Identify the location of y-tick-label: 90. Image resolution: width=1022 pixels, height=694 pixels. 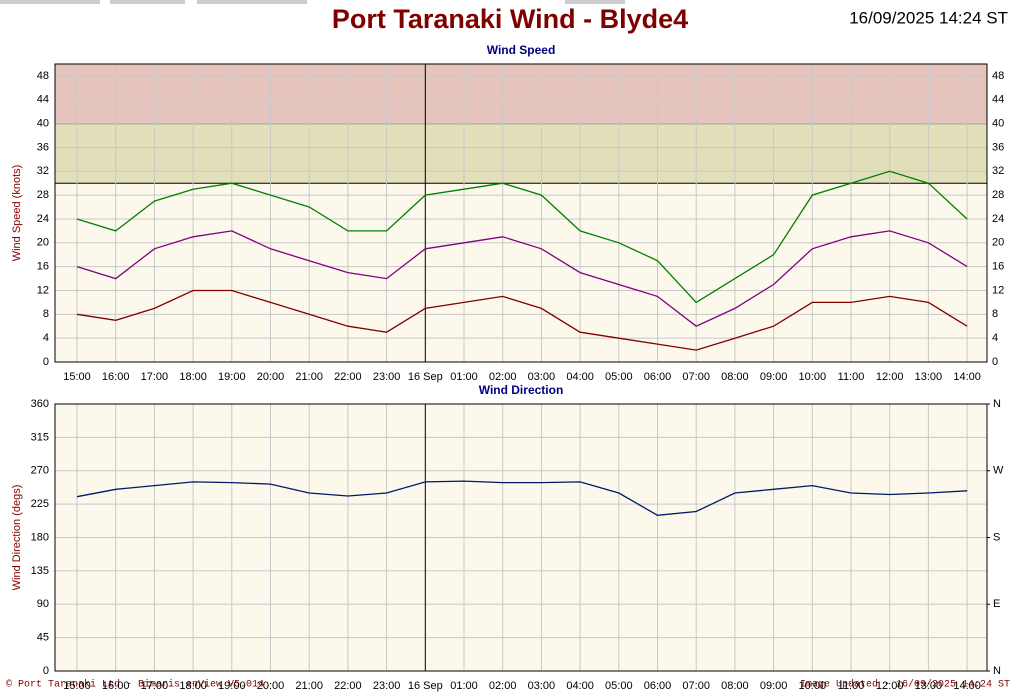
(43, 604).